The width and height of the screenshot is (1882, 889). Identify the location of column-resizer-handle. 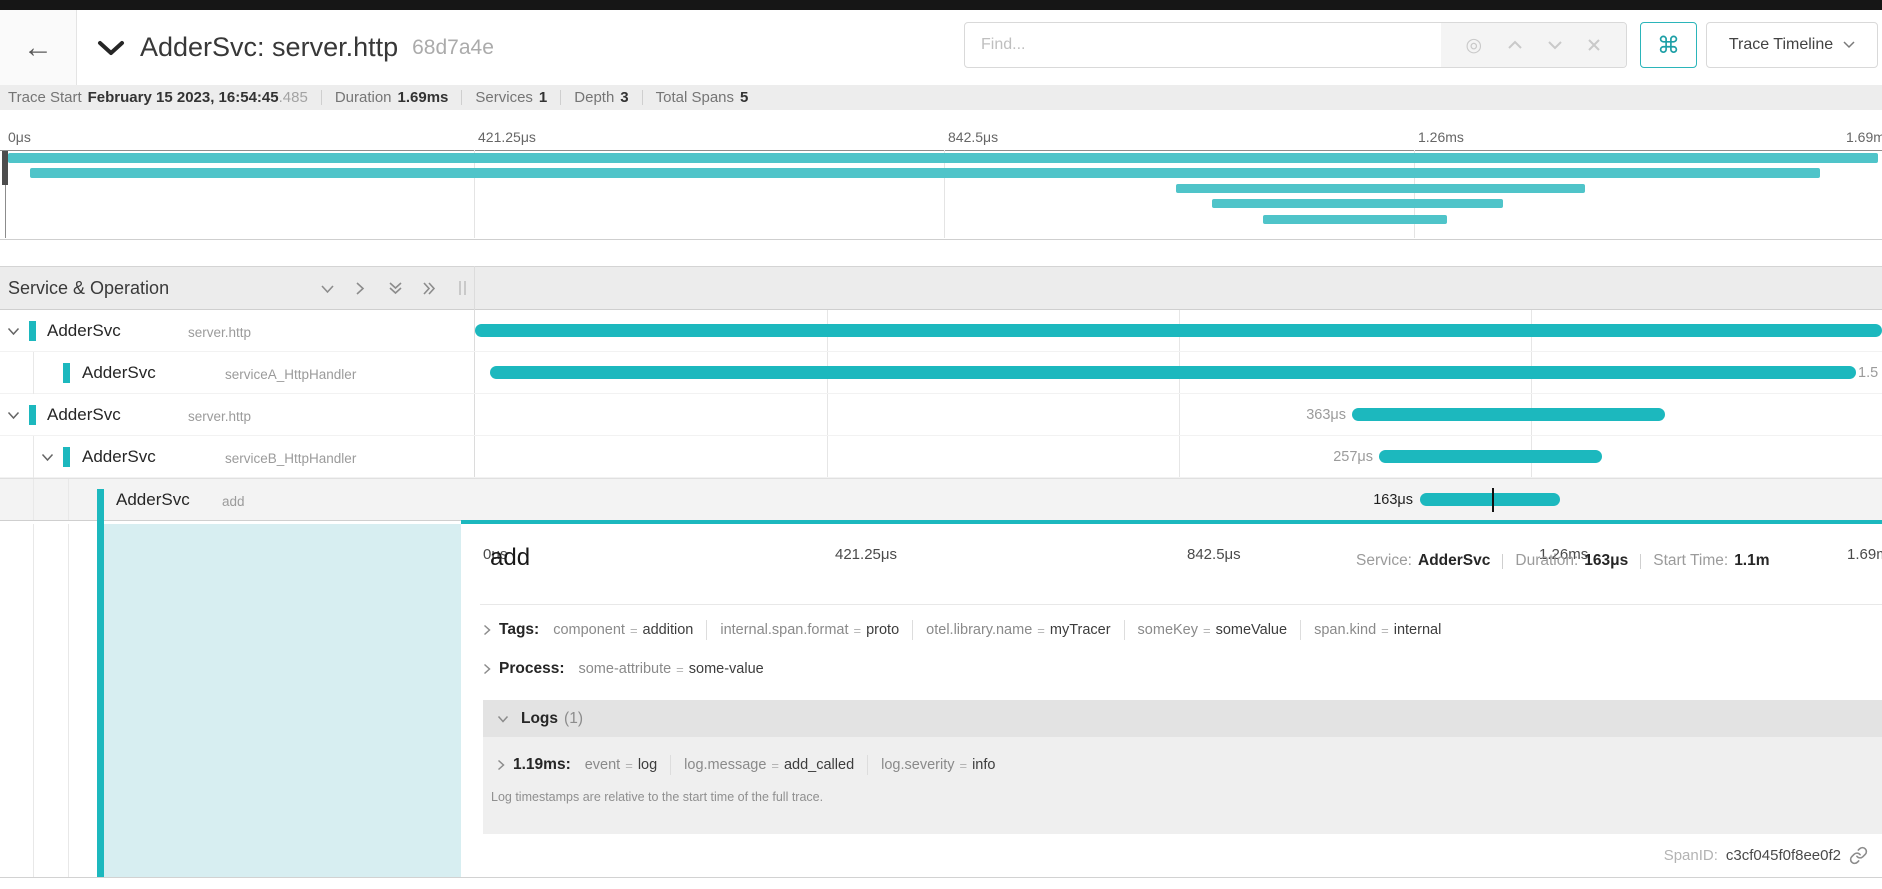
(464, 288).